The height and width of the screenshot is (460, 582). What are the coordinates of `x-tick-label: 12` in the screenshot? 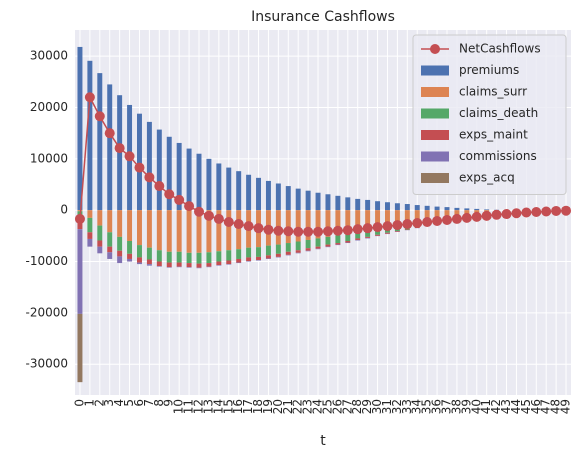 It's located at (199, 406).